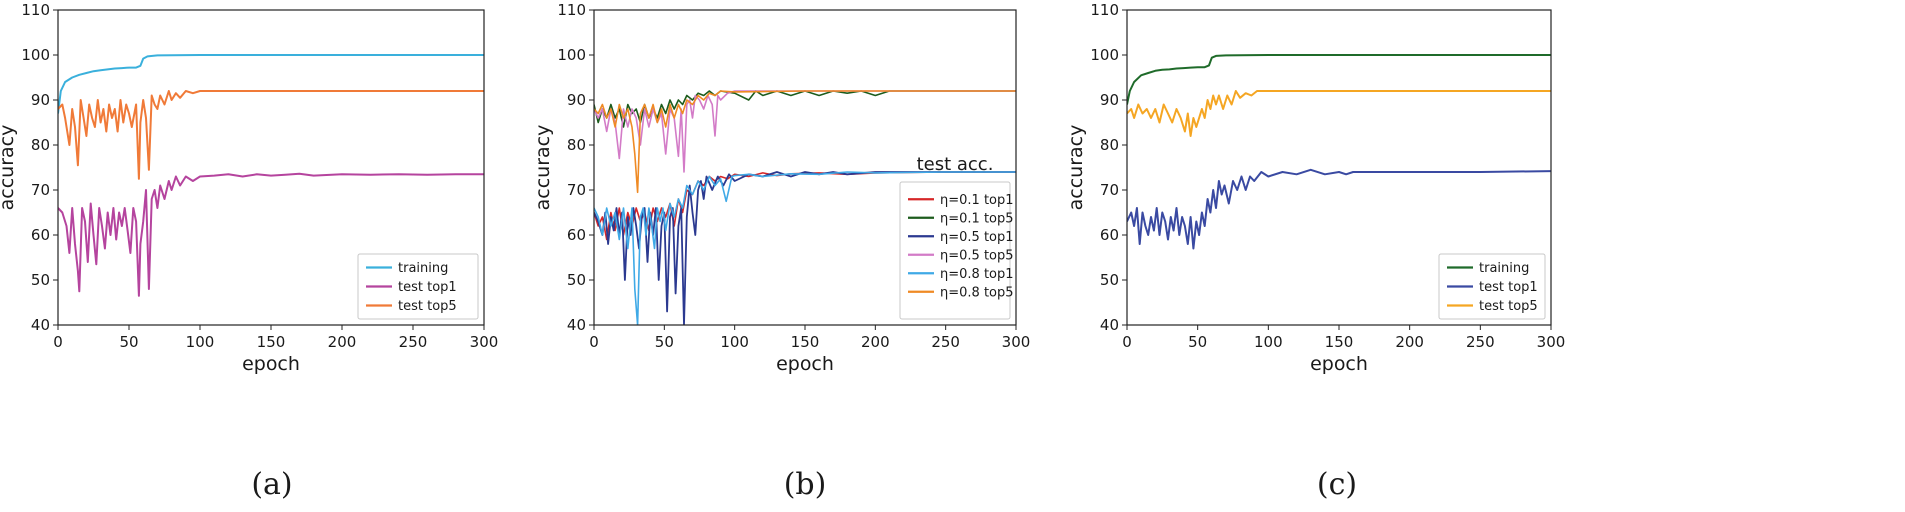 The image size is (1905, 512). What do you see at coordinates (977, 218) in the screenshot?
I see `legend-label-2: η=0.1 top5` at bounding box center [977, 218].